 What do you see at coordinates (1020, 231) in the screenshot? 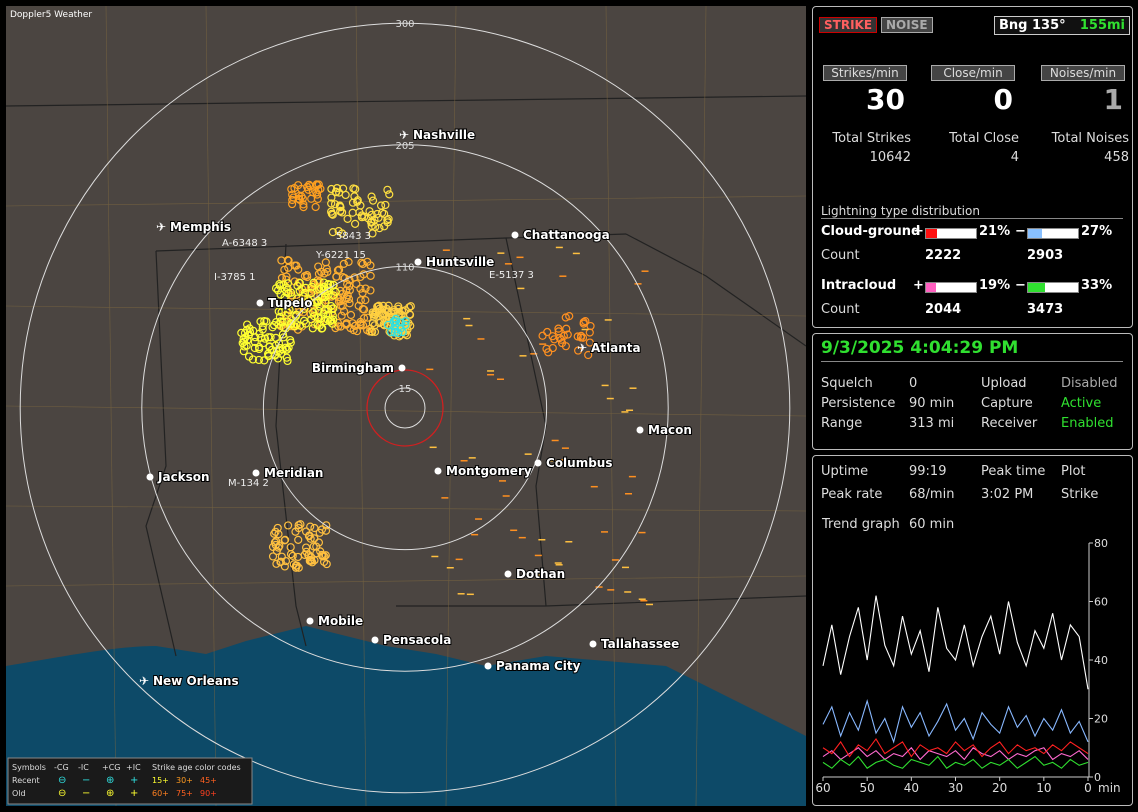
I see `sign: −` at bounding box center [1020, 231].